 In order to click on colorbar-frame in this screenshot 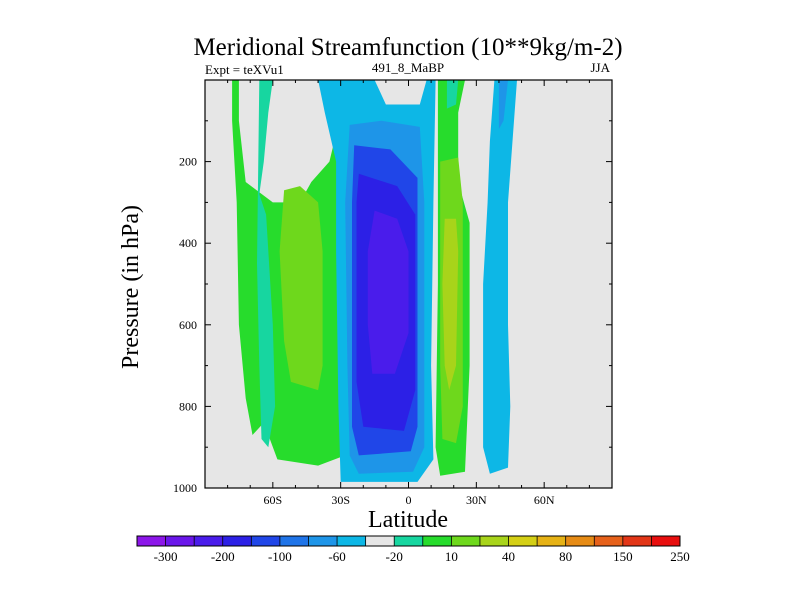, I will do `click(408, 541)`.